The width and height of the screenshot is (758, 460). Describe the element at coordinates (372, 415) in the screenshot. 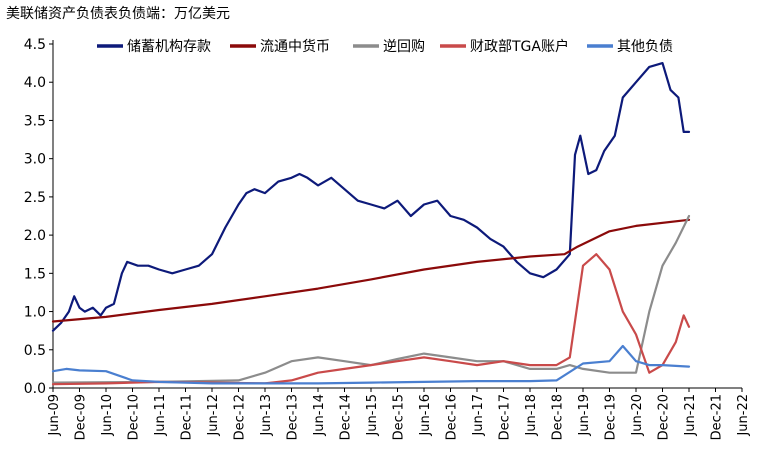

I see `x-tick-label: Jun-15` at that location.